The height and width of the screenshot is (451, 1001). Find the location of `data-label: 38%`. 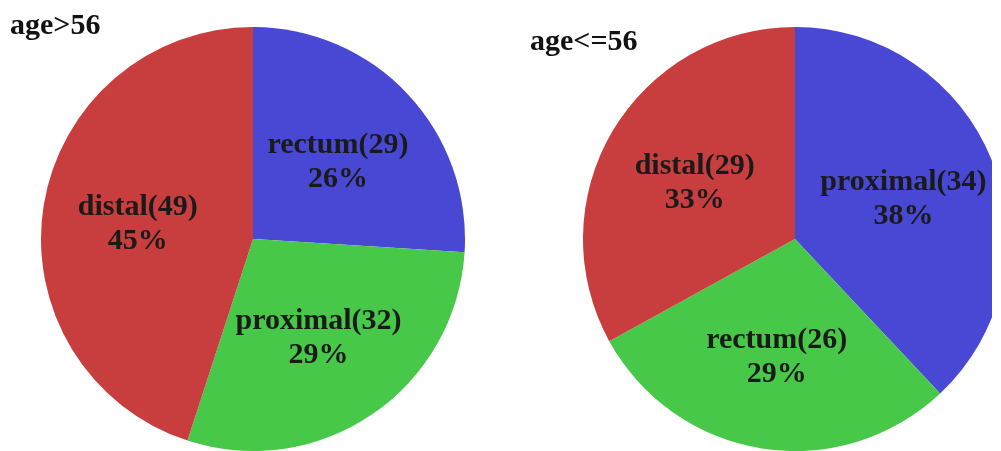

data-label: 38% is located at coordinates (903, 214).